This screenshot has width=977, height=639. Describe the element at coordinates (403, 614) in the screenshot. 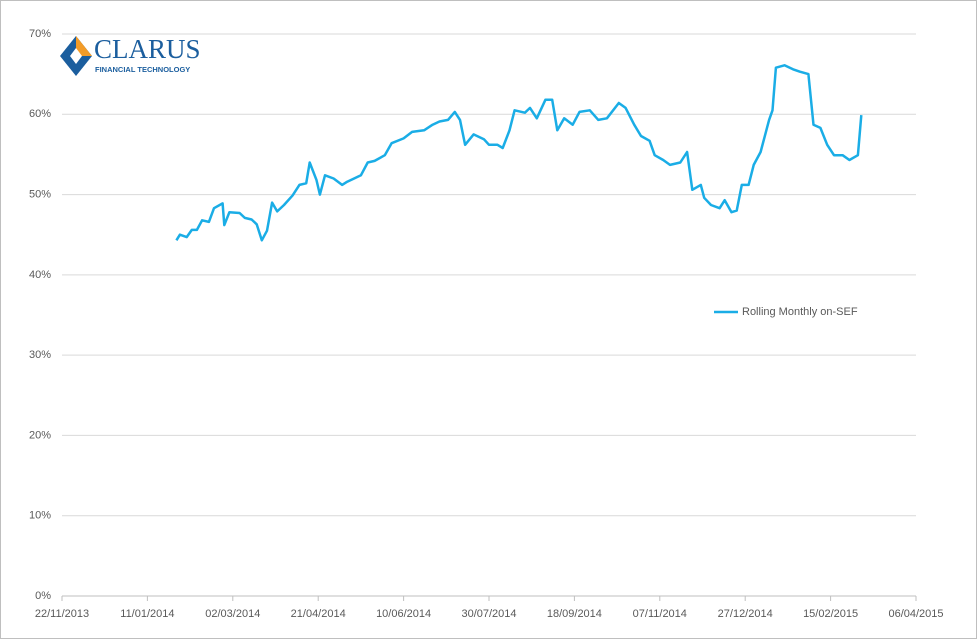

I see `x-tick-label: 10/06/2014` at that location.